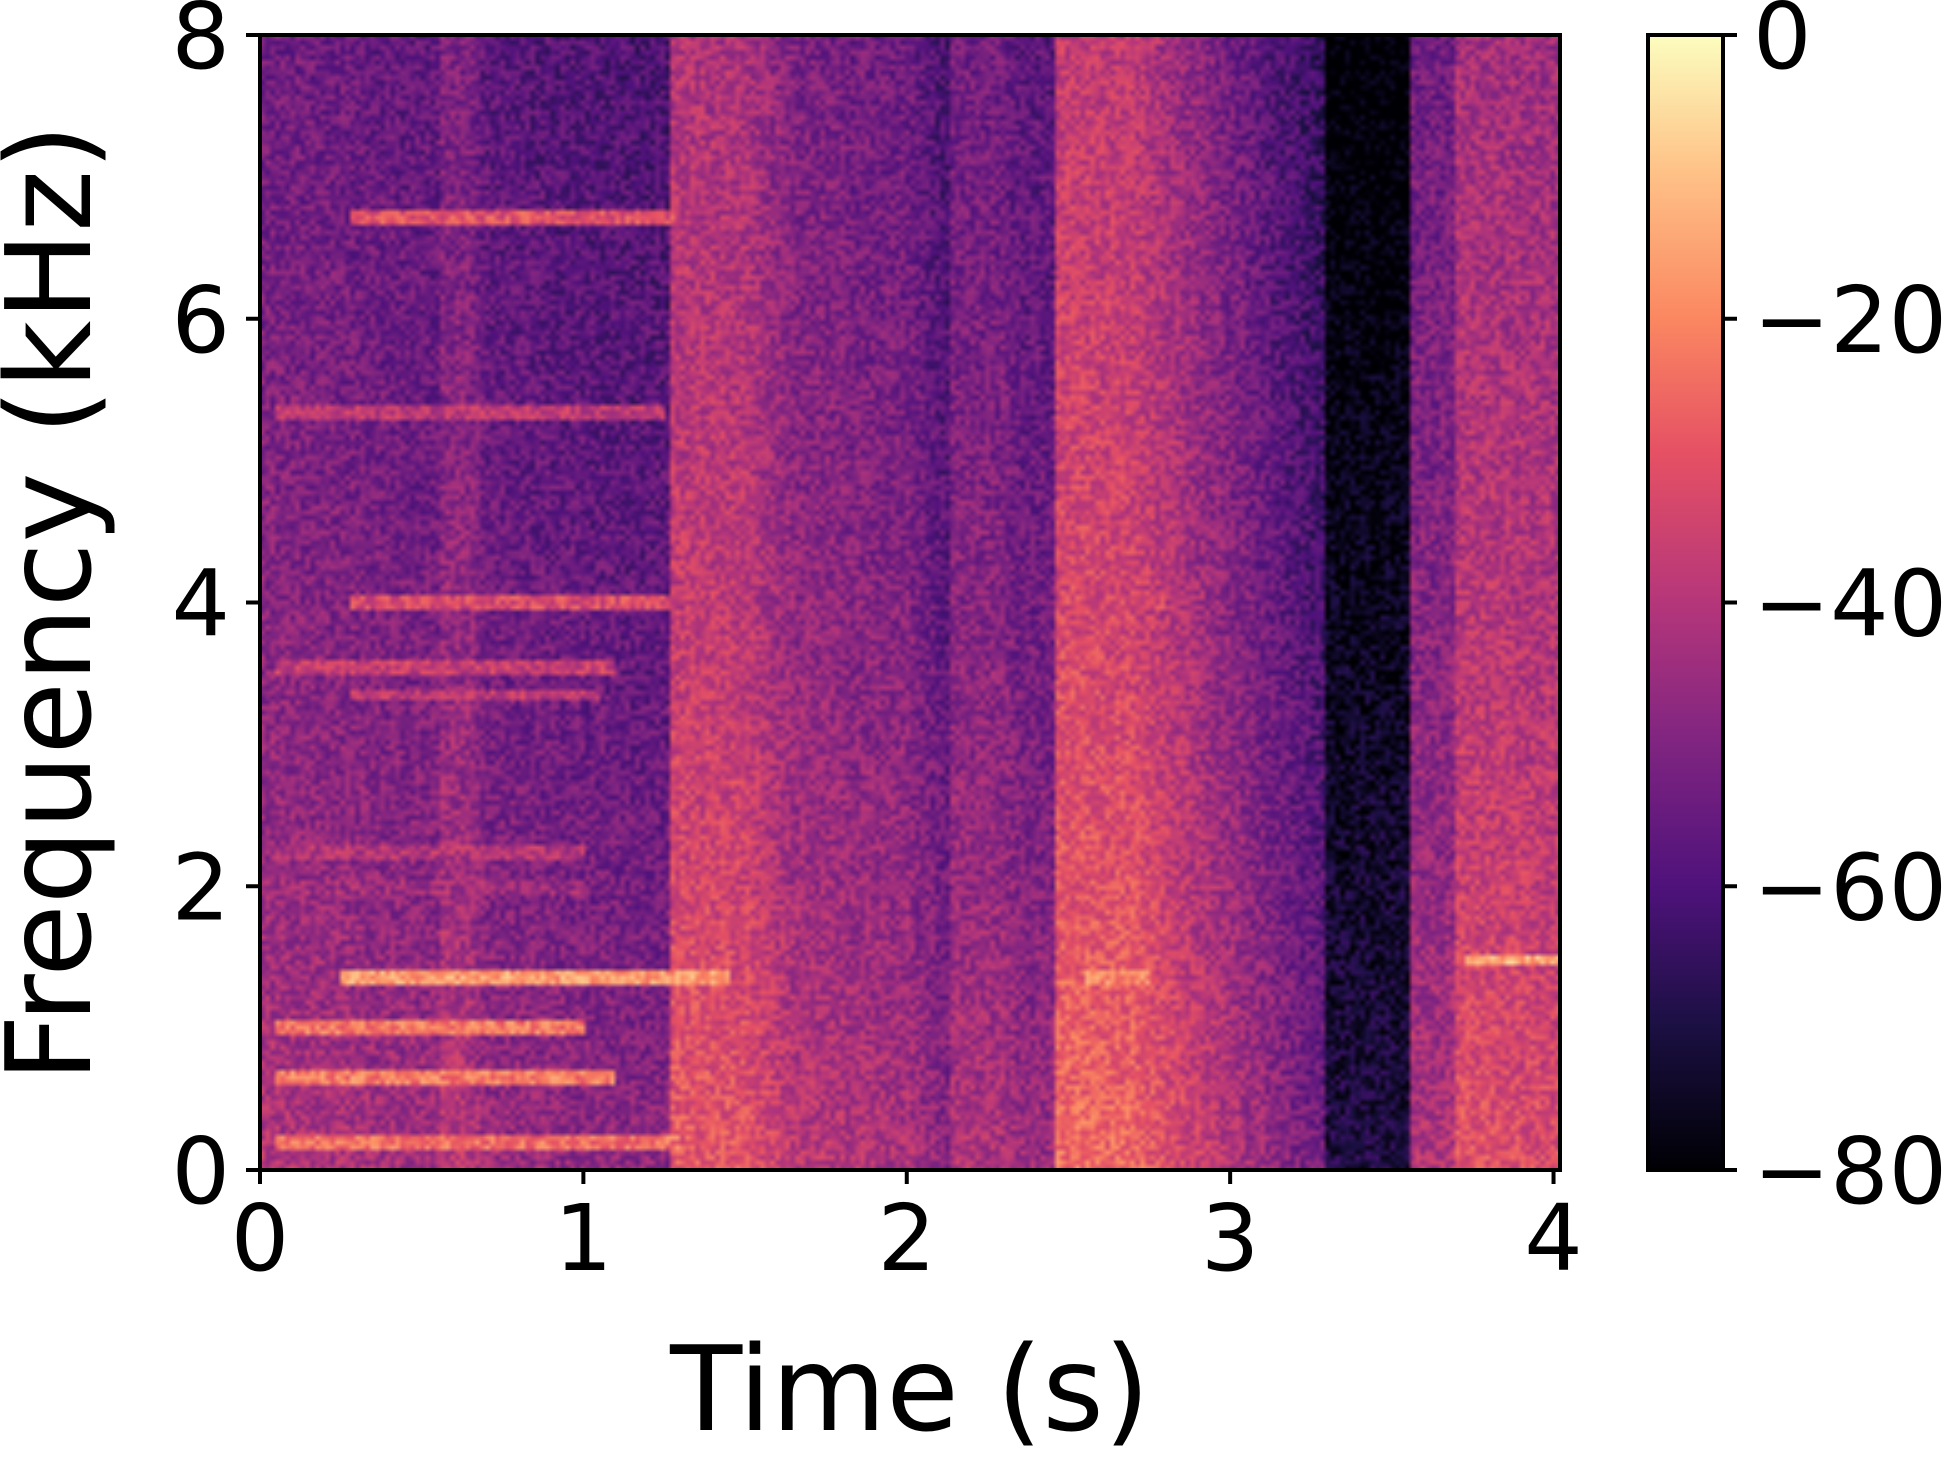  I want to click on colorbar-tick-label: 0, so click(1782, 45).